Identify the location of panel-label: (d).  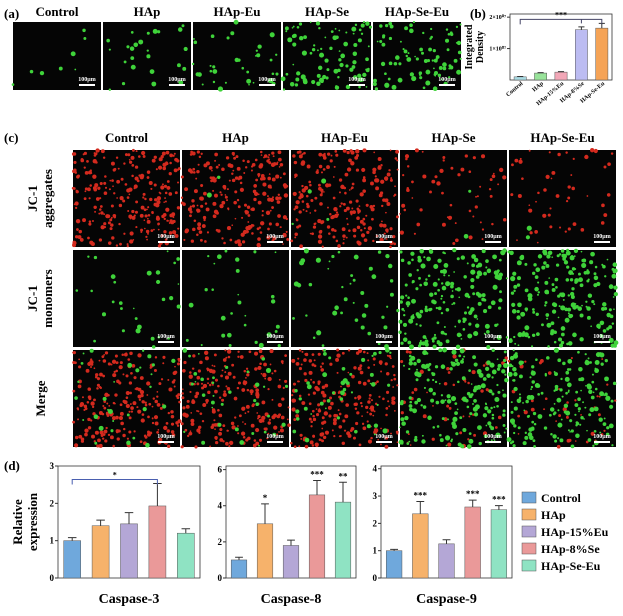
(12, 465).